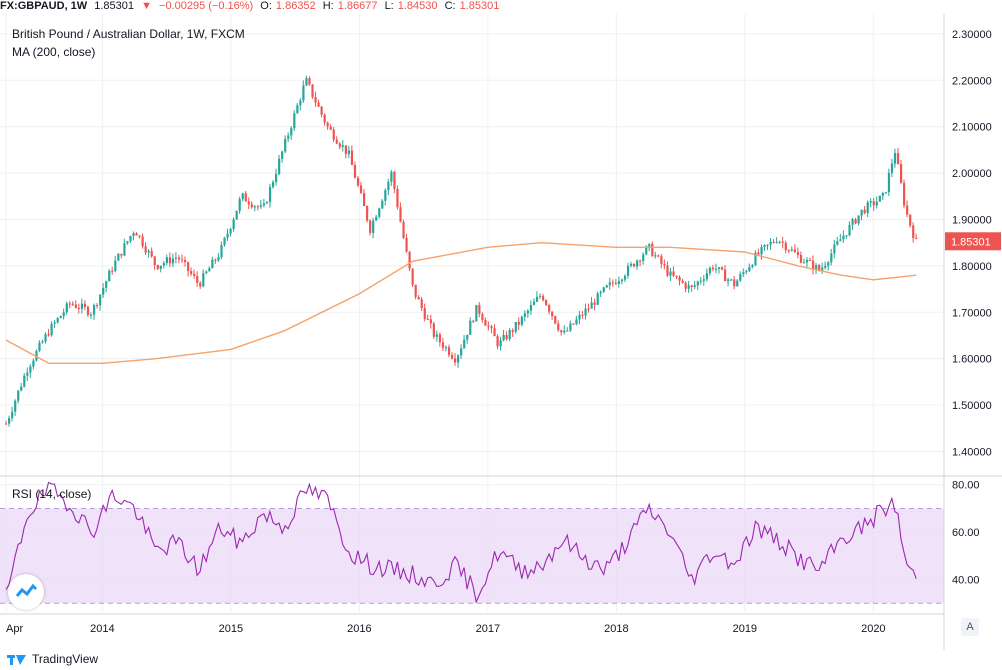 This screenshot has width=1002, height=670. I want to click on auto-scale-button: A, so click(970, 627).